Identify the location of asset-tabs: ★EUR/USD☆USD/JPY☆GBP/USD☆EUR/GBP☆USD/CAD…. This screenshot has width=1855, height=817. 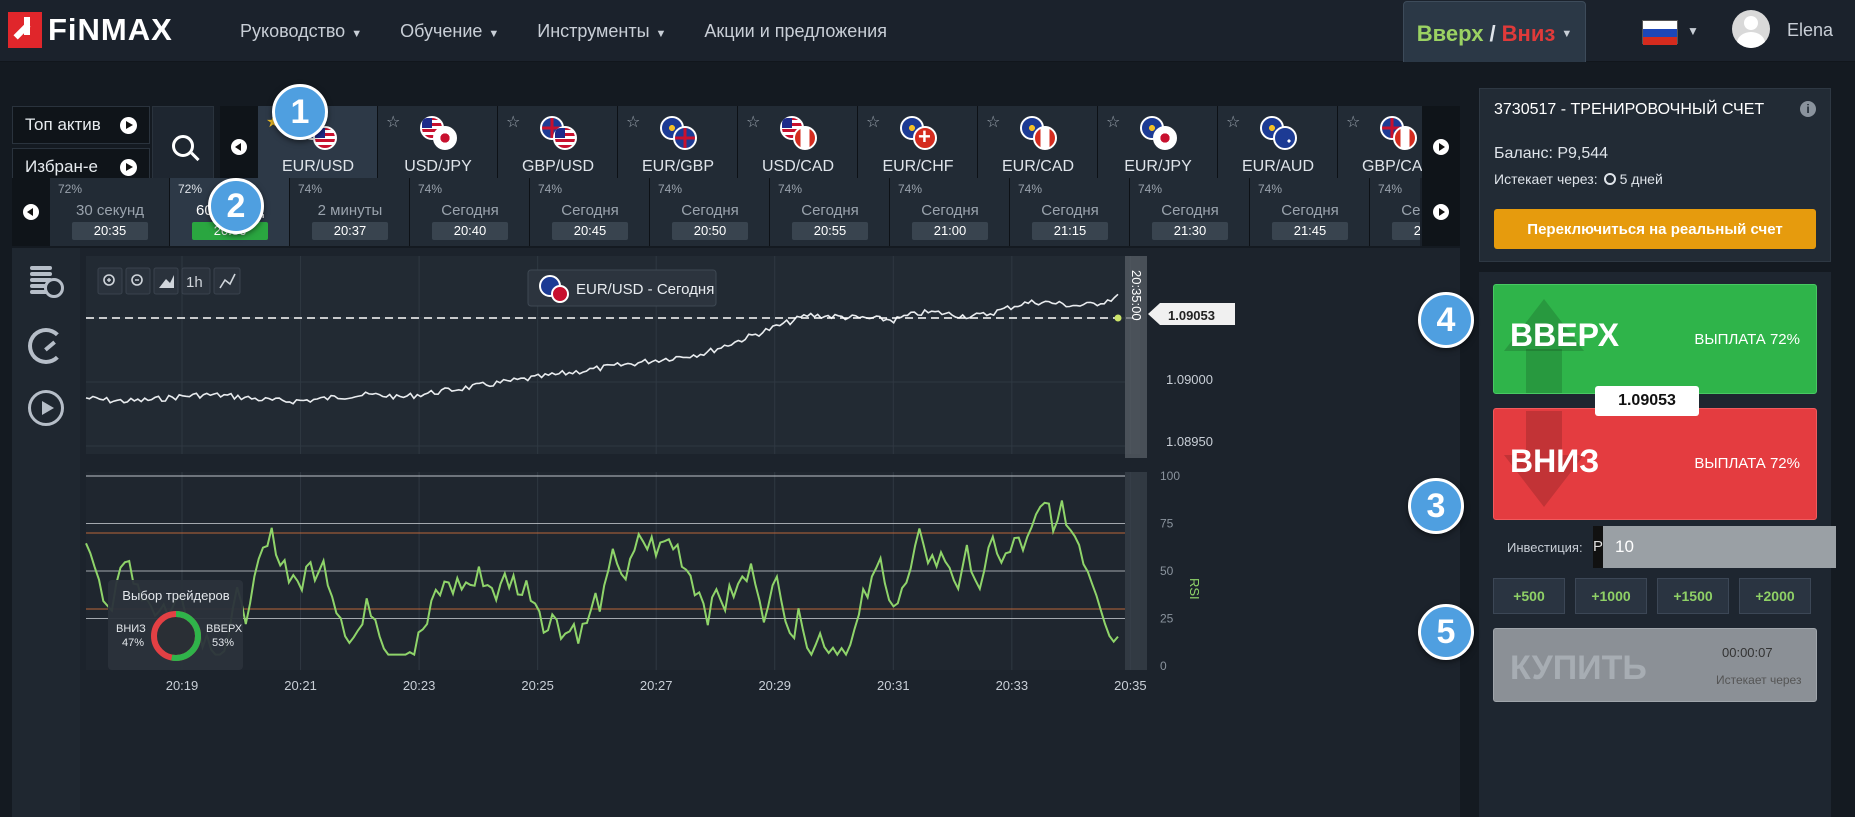
(840, 147).